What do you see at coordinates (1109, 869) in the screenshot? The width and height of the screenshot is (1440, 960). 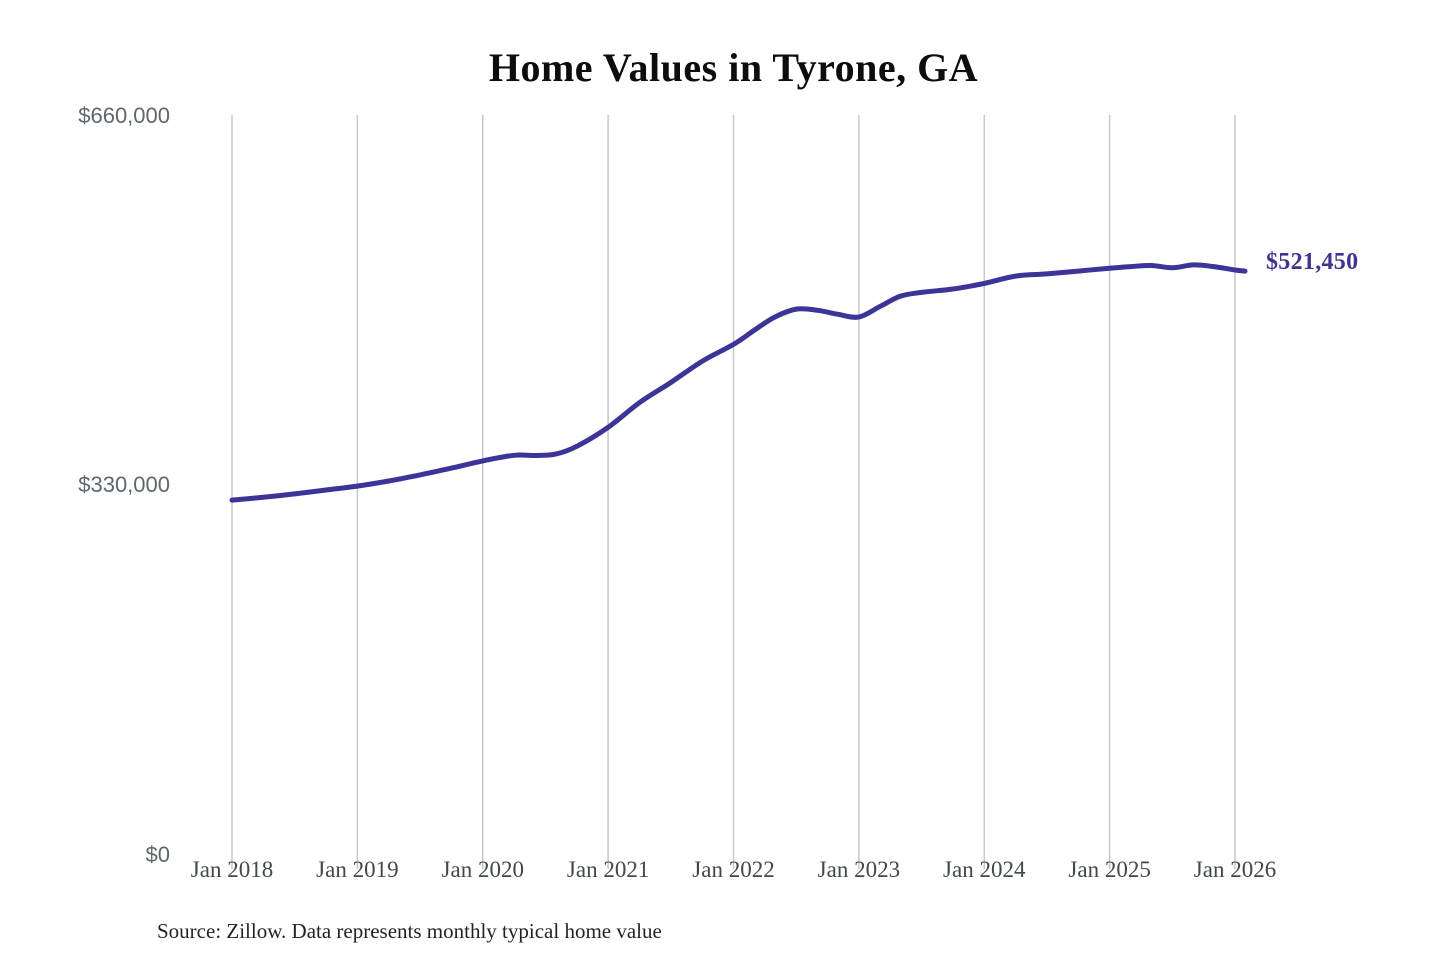 I see `x-axis-tick-2025: Jan 2025` at bounding box center [1109, 869].